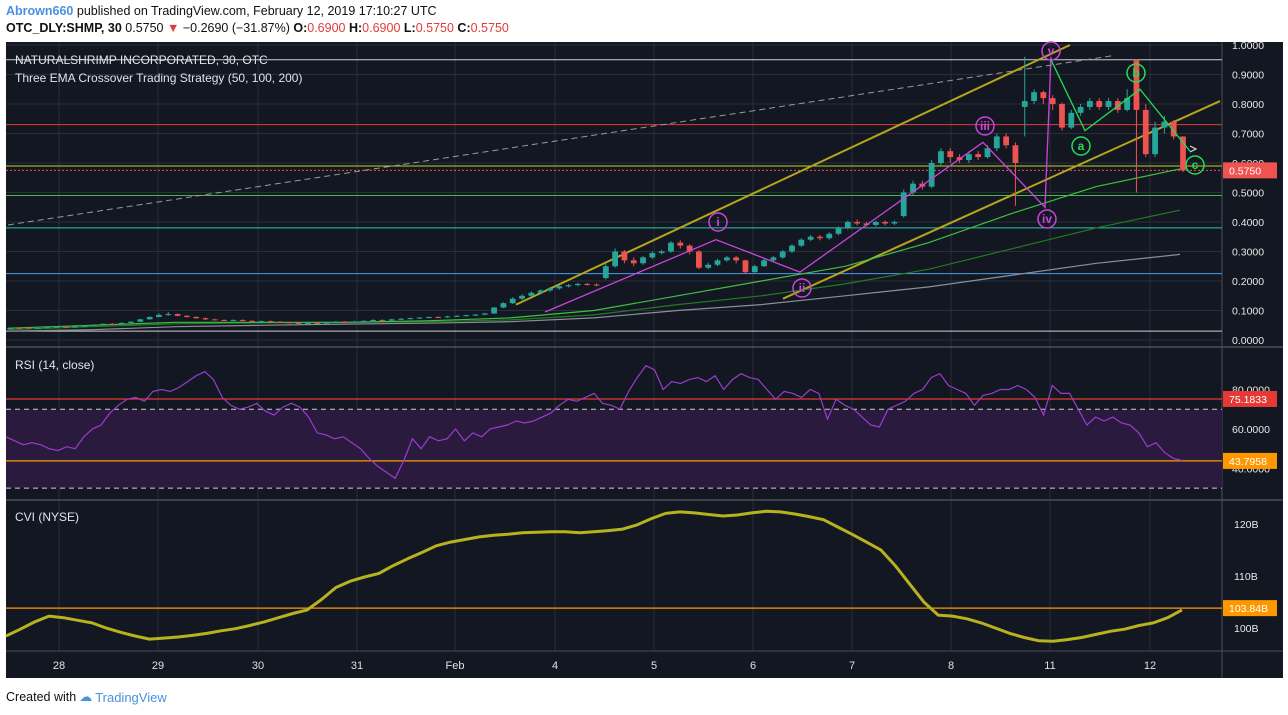 The width and height of the screenshot is (1288, 715). What do you see at coordinates (1047, 219) in the screenshot?
I see `wave-label-iv: iv` at bounding box center [1047, 219].